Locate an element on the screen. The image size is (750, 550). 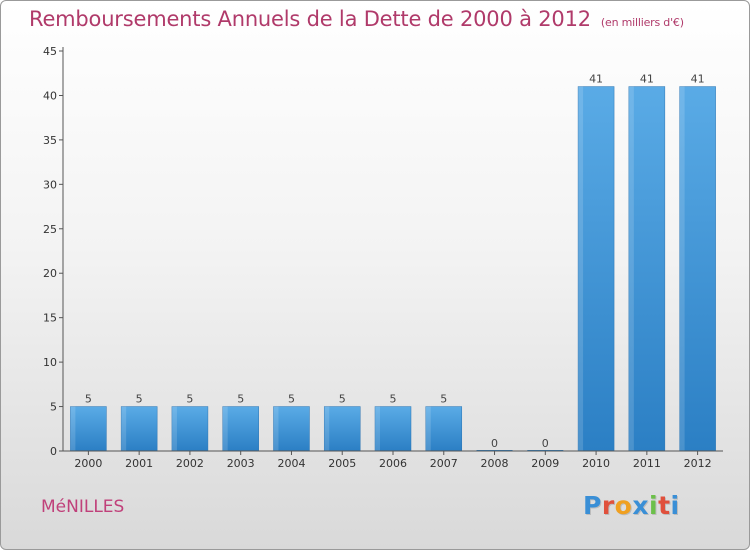
y-tick-label: 45 is located at coordinates (50, 51).